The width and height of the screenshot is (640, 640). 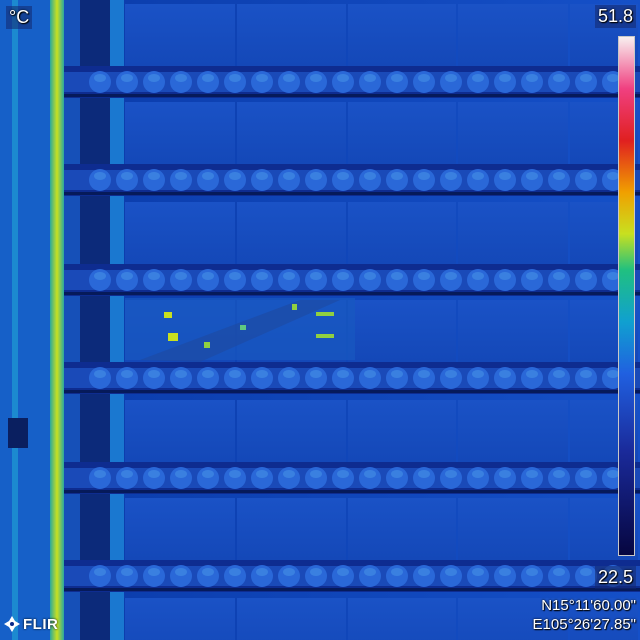 I want to click on flir-logo: FLIR, so click(x=31, y=624).